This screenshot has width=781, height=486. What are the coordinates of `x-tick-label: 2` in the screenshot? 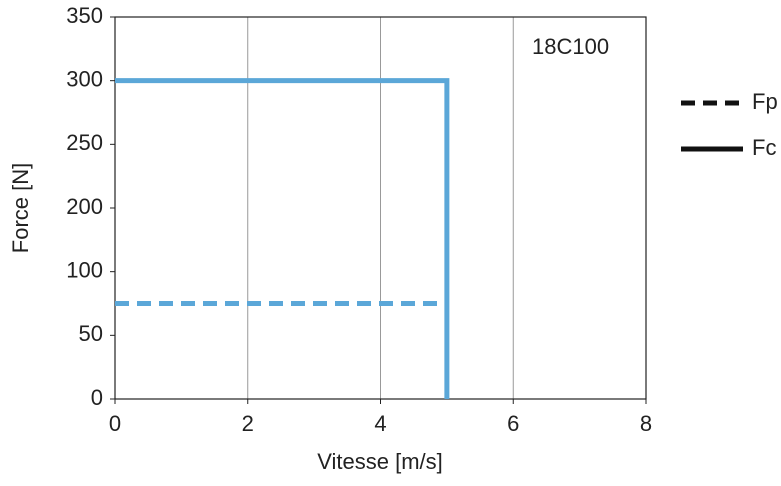 It's located at (248, 423).